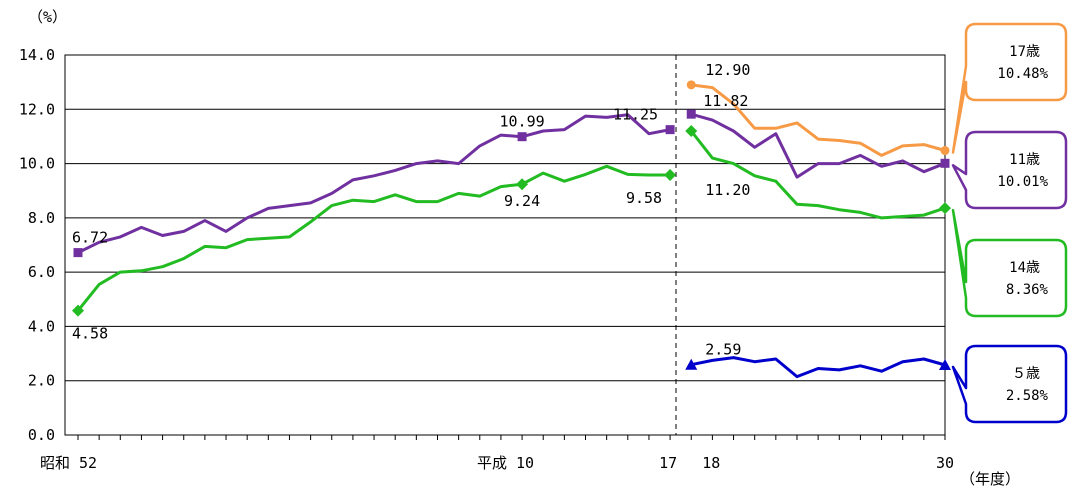  I want to click on y-tick-label: 0.0, so click(41, 435).